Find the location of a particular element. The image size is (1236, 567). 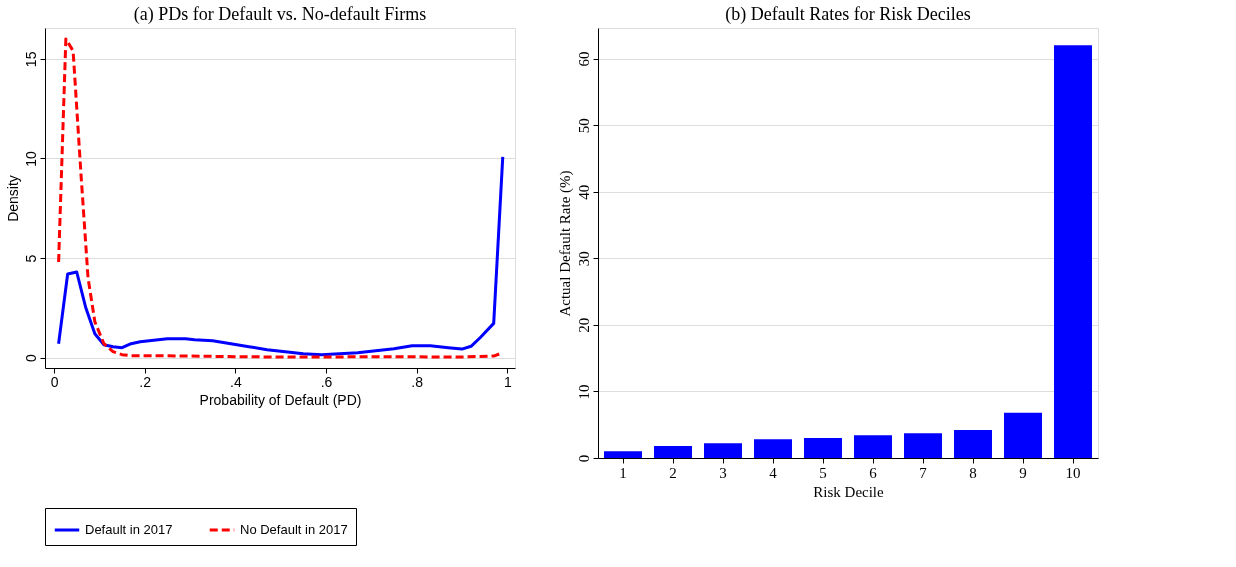

x-tick-label: 4 is located at coordinates (773, 472).